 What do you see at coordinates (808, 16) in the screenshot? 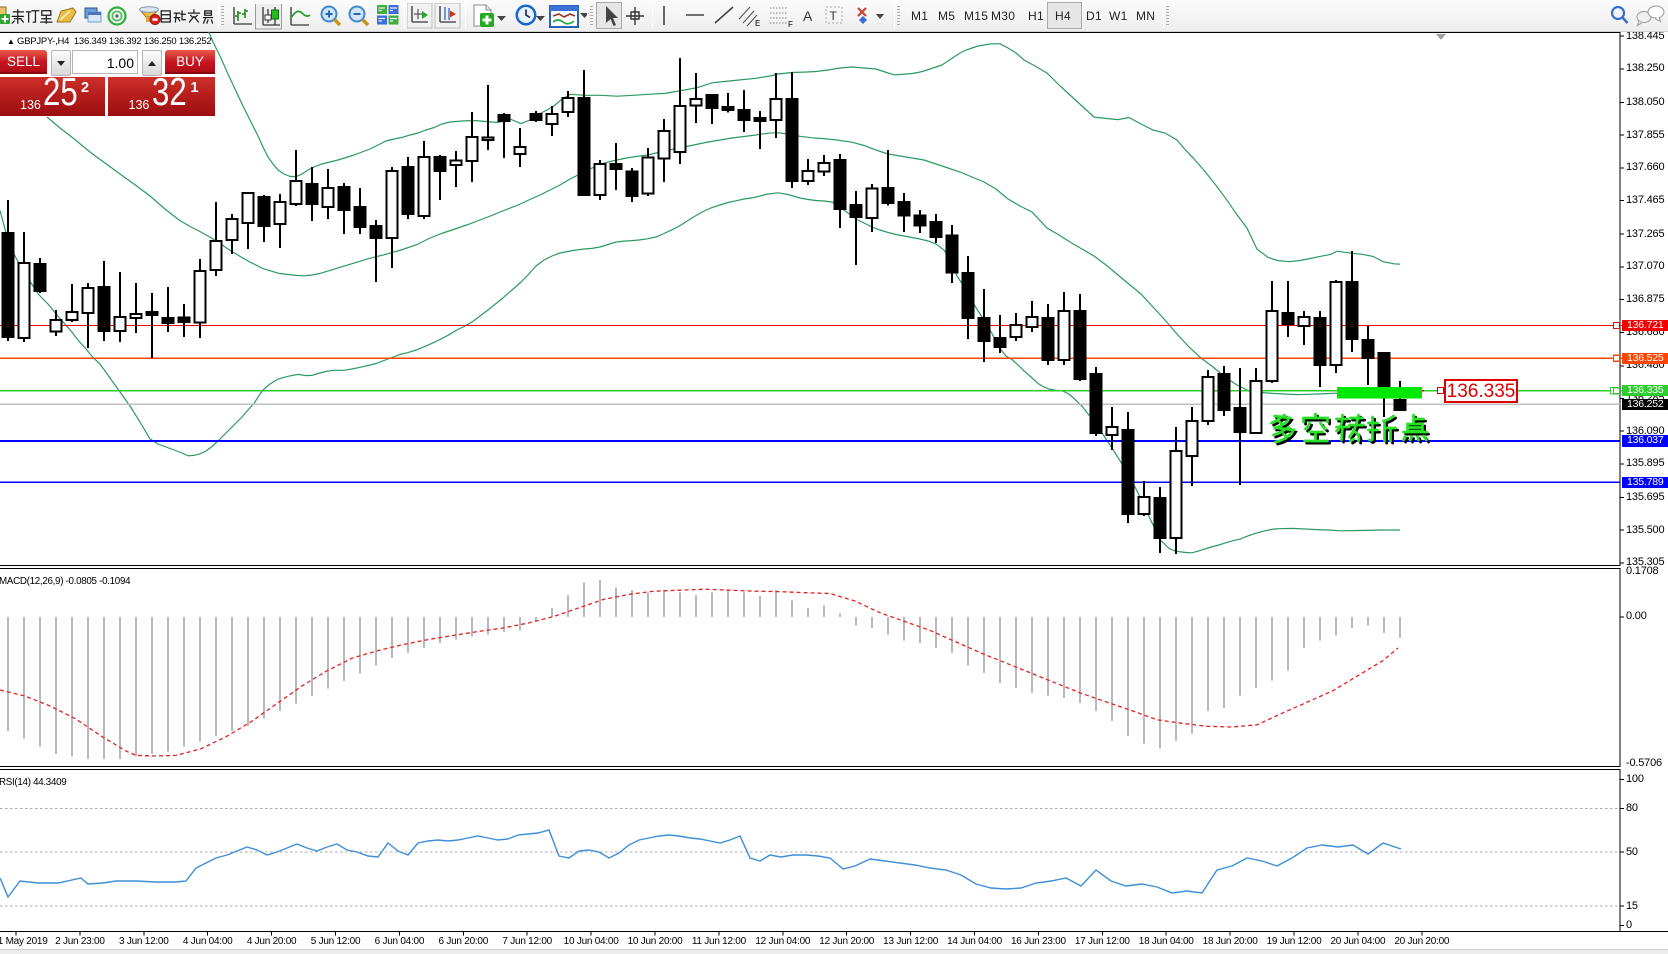
I see `svg-text: A` at bounding box center [808, 16].